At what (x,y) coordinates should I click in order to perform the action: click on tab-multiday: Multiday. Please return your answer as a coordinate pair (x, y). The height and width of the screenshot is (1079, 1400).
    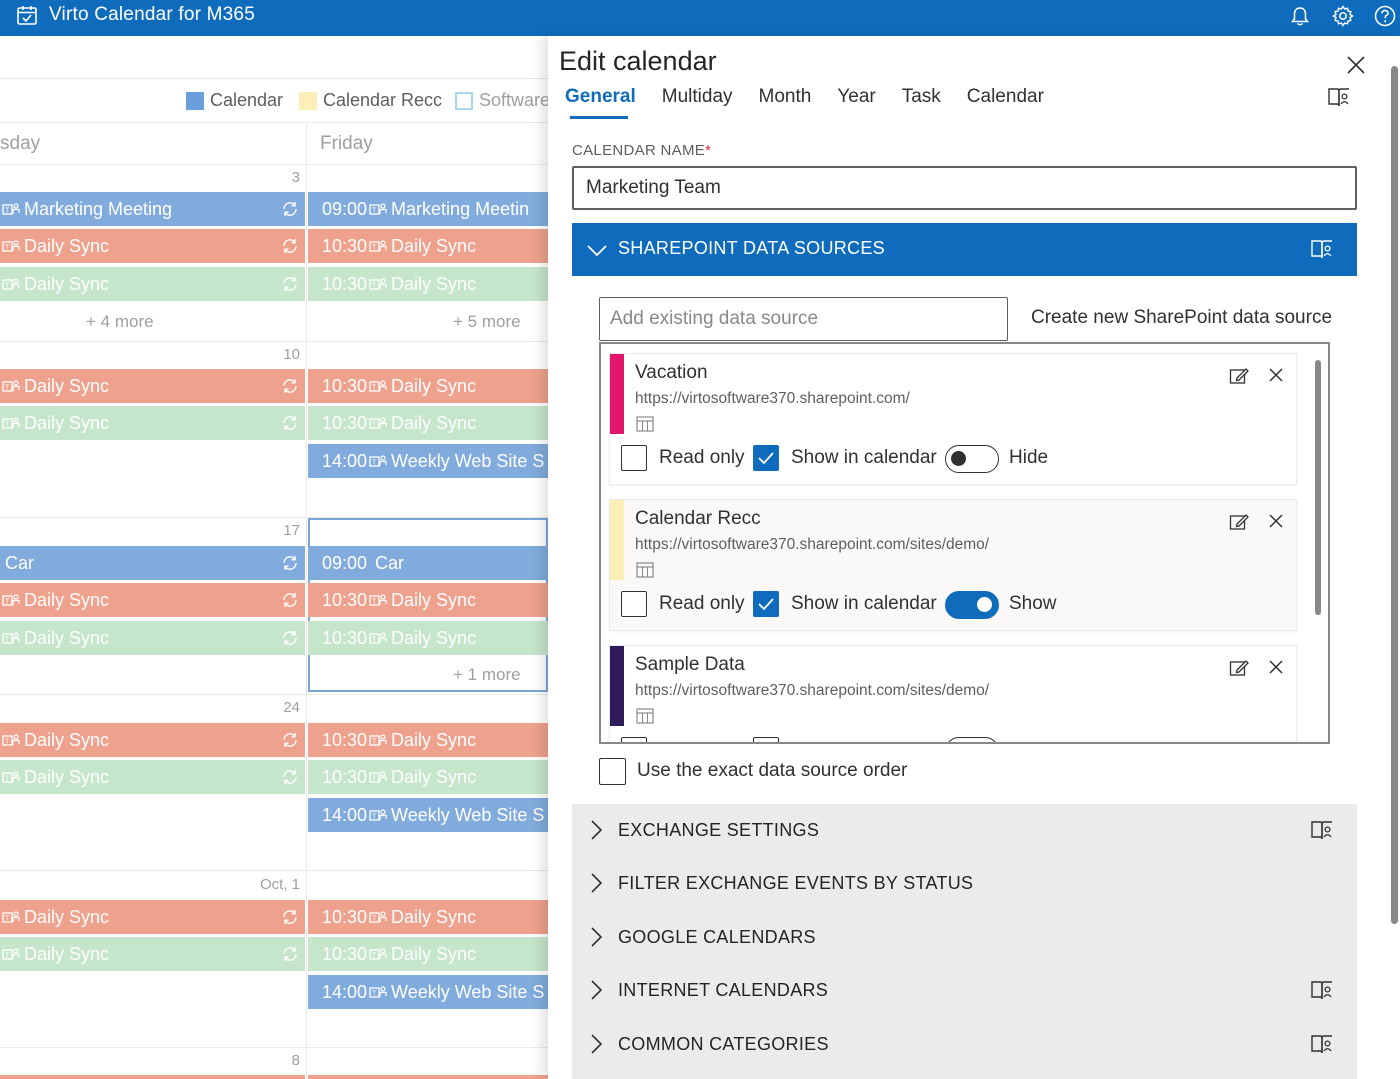
    Looking at the image, I should click on (697, 96).